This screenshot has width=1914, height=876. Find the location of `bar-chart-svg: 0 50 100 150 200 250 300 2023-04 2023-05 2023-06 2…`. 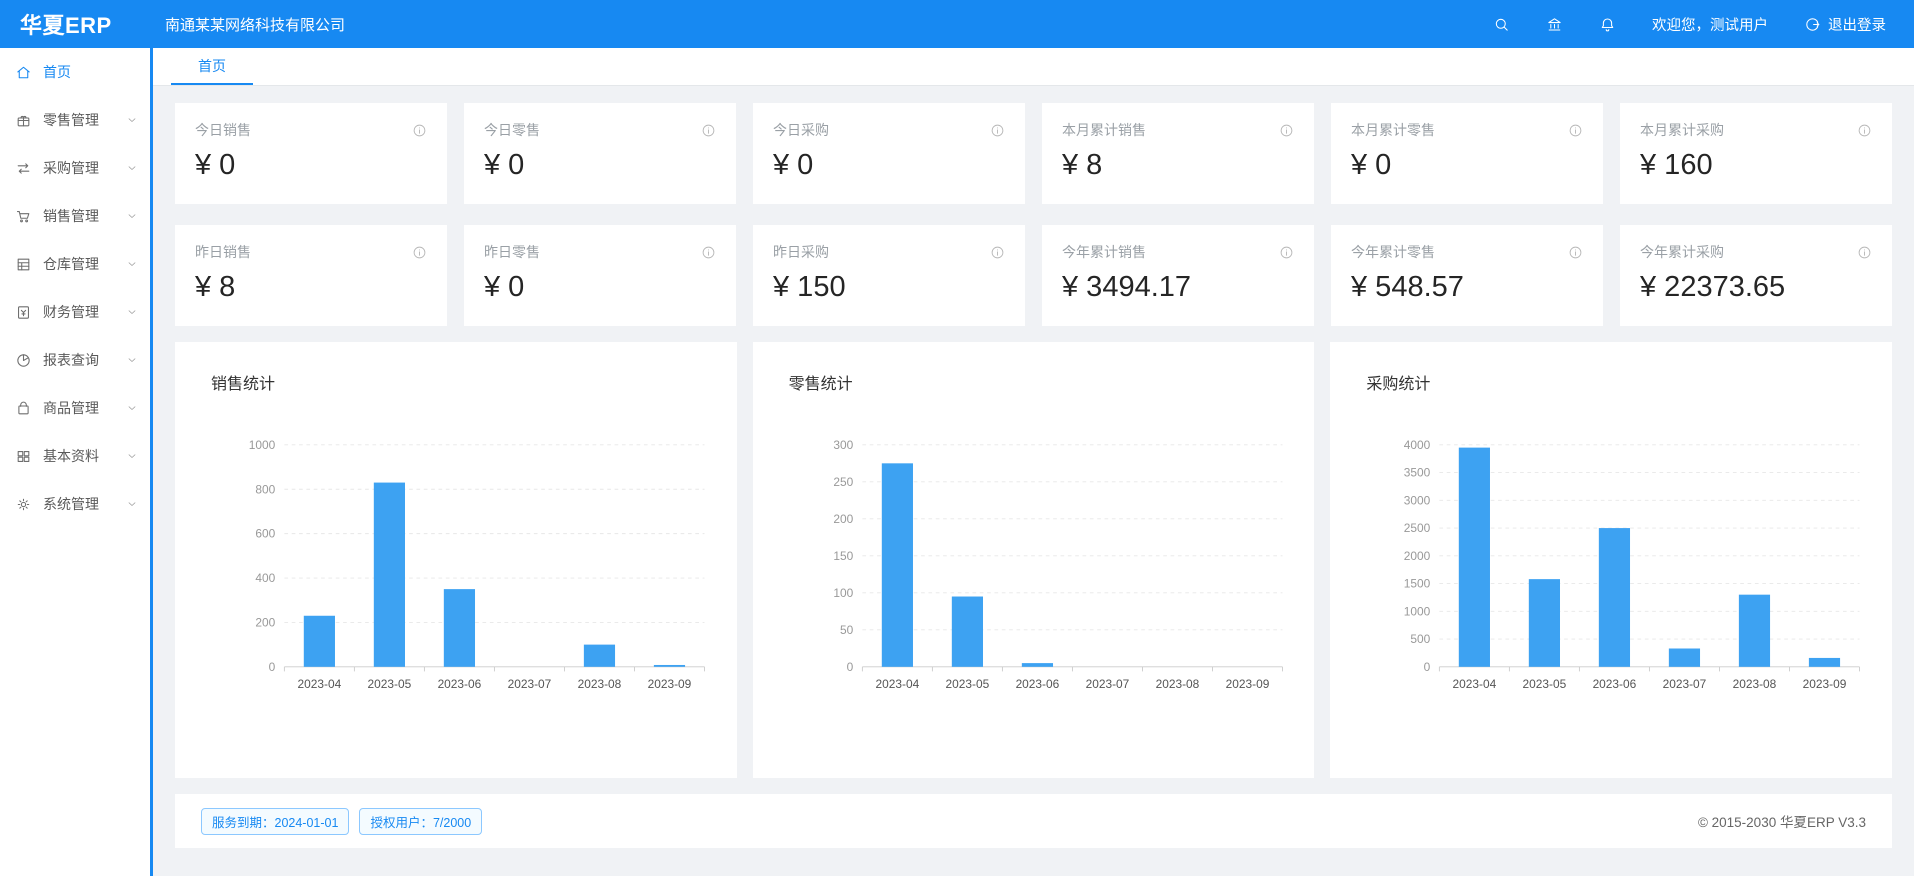

bar-chart-svg: 0 50 100 150 200 250 300 2023-04 2023-05 2023-06 2… is located at coordinates (1058, 564).